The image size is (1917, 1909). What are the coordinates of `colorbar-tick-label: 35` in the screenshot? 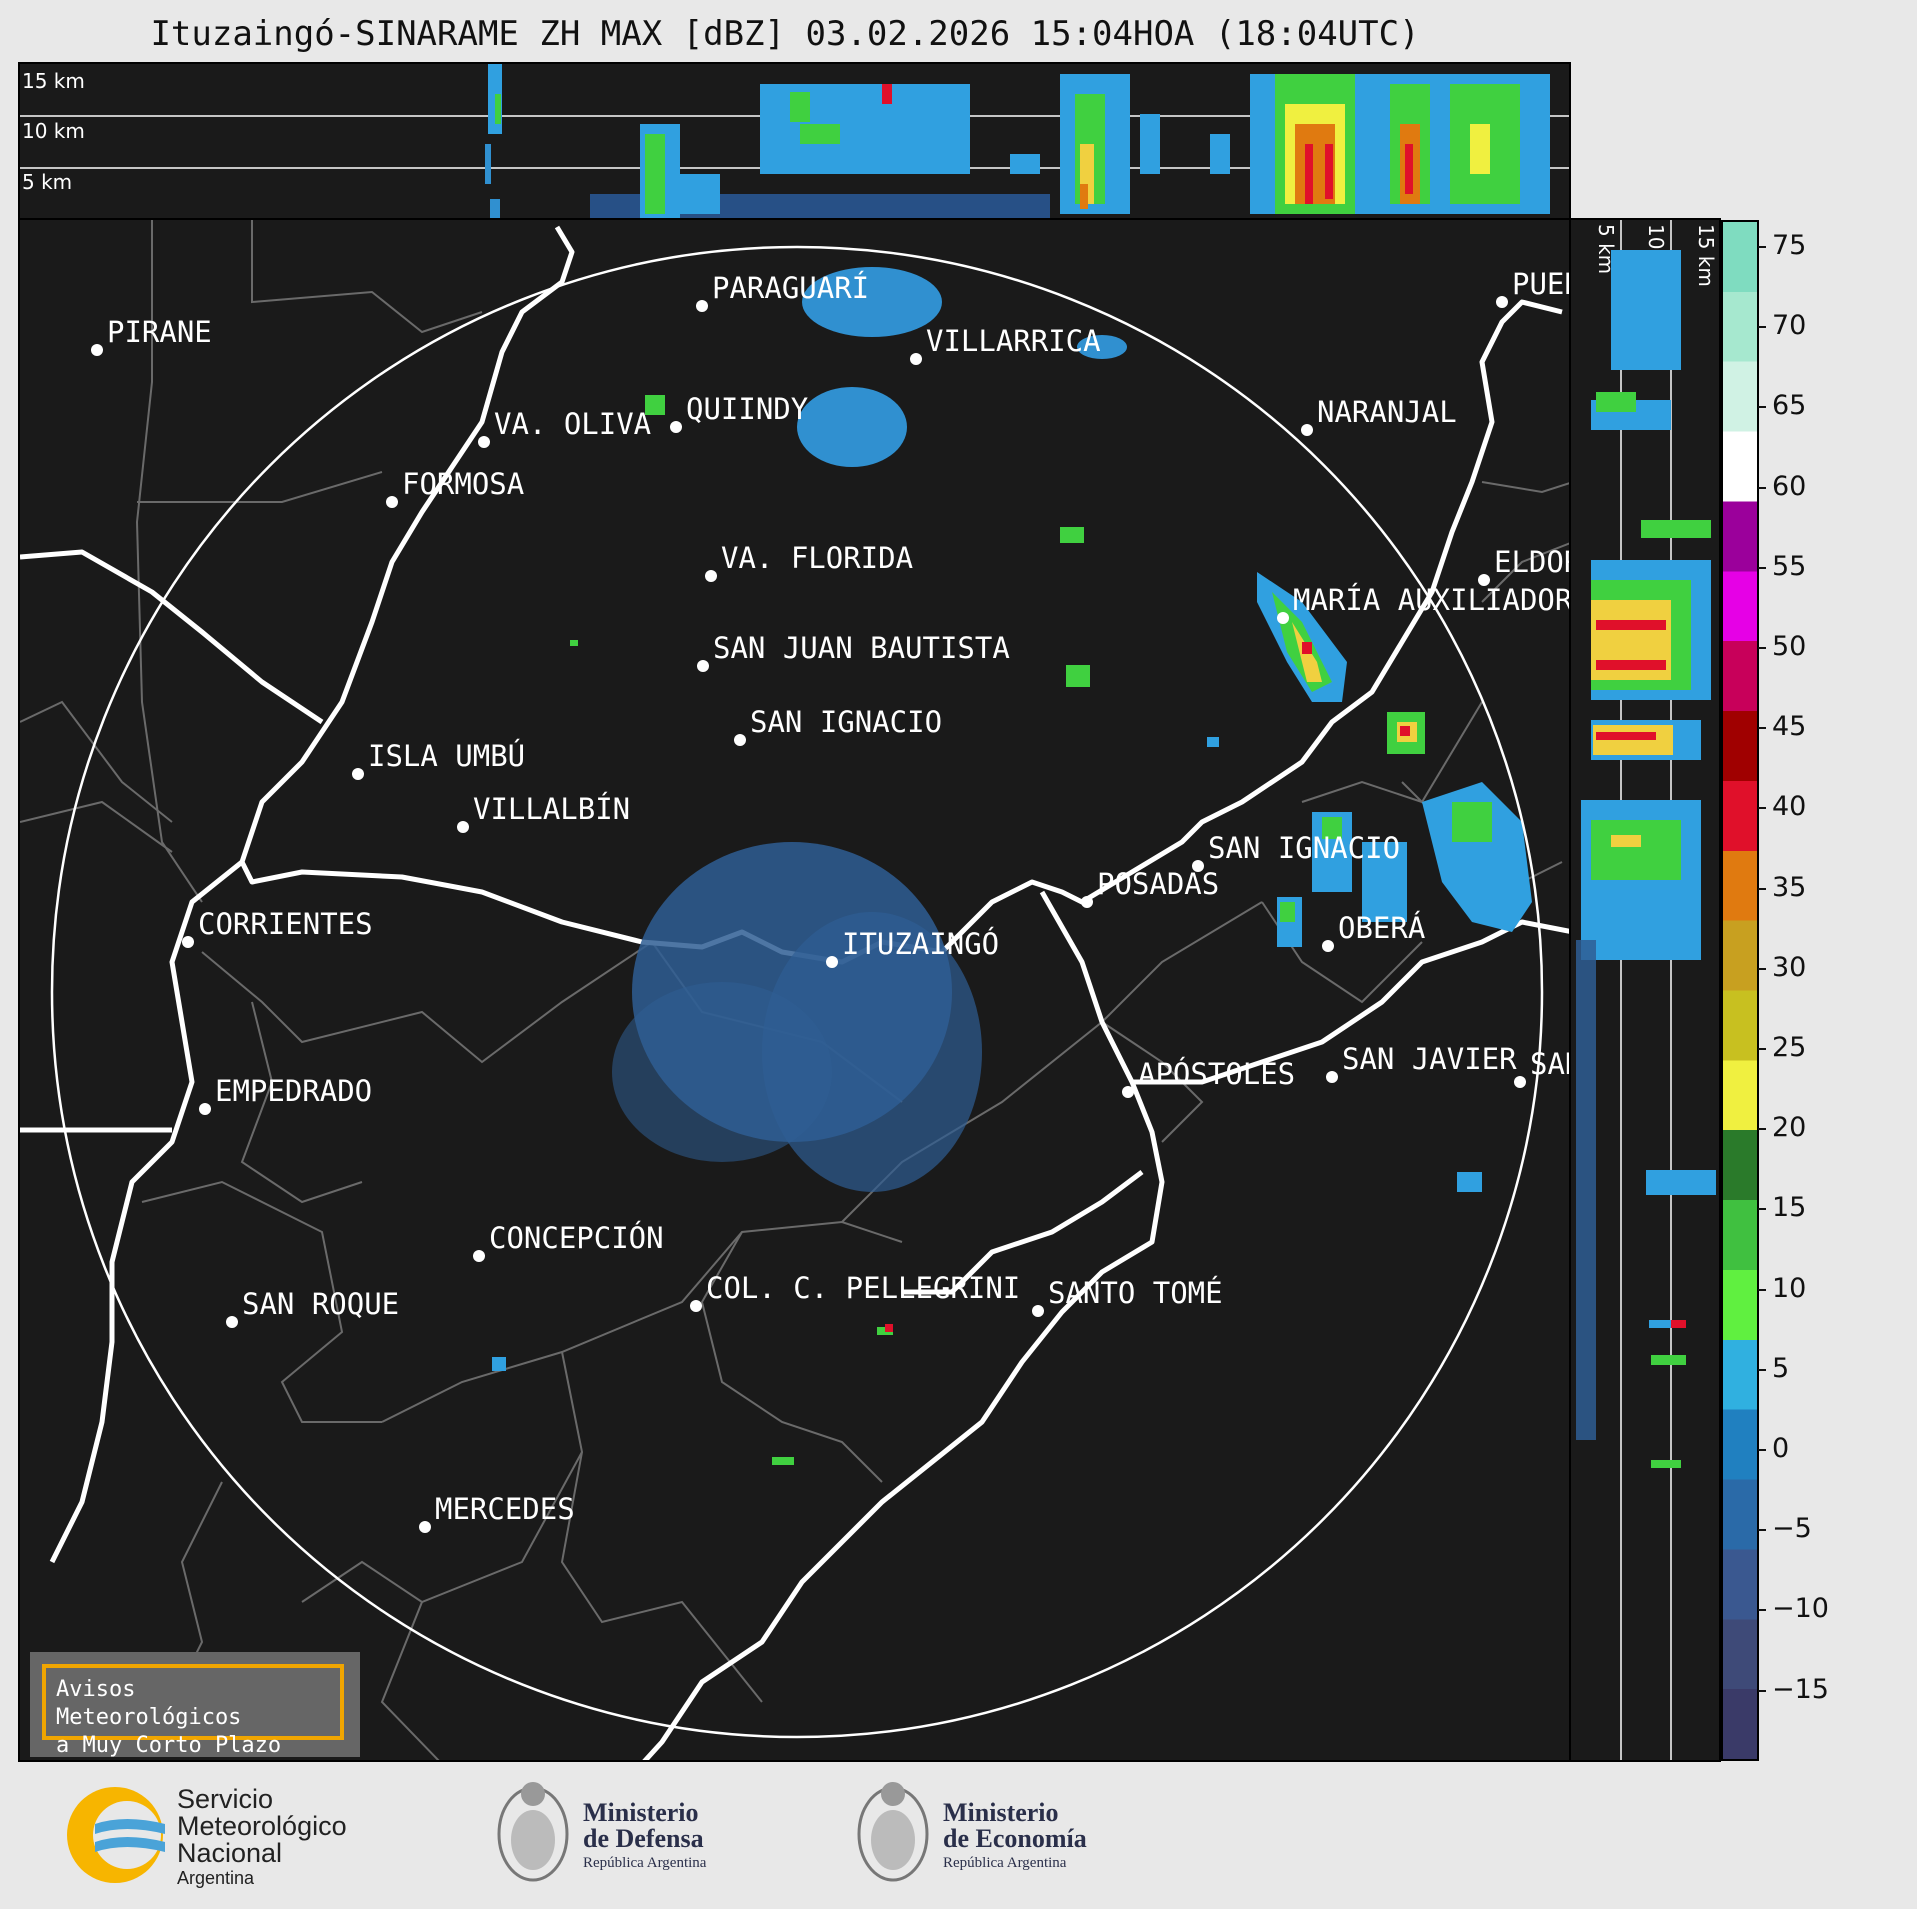 It's located at (1781, 887).